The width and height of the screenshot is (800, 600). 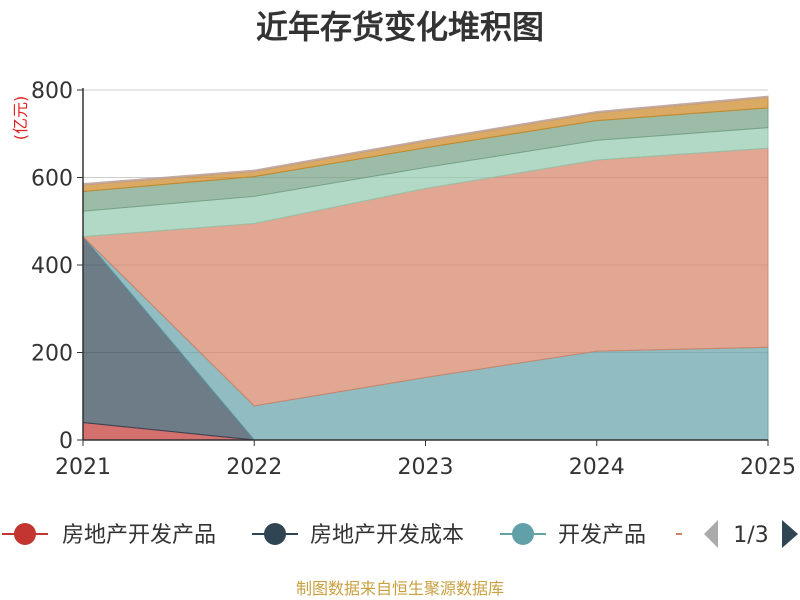 What do you see at coordinates (52, 354) in the screenshot?
I see `y-tick-label: 200` at bounding box center [52, 354].